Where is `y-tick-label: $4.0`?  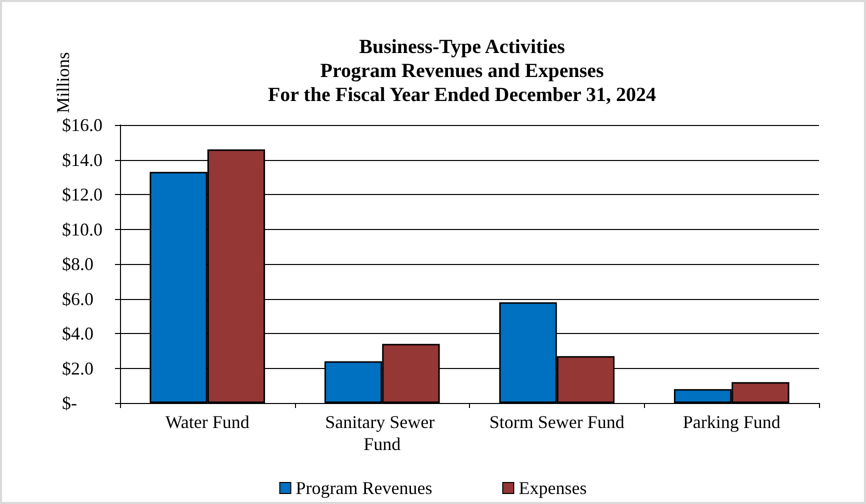 y-tick-label: $4.0 is located at coordinates (78, 334).